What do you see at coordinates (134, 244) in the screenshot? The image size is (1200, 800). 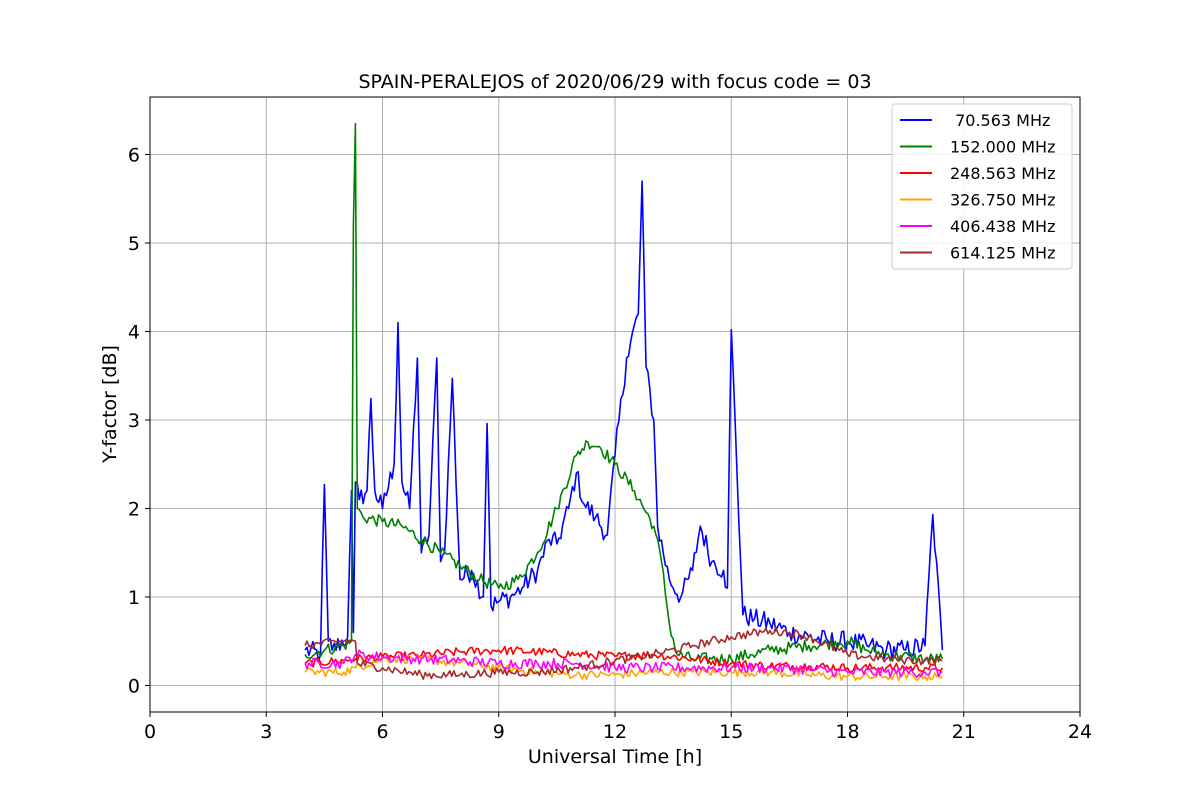 I see `y-tick-label: 5` at bounding box center [134, 244].